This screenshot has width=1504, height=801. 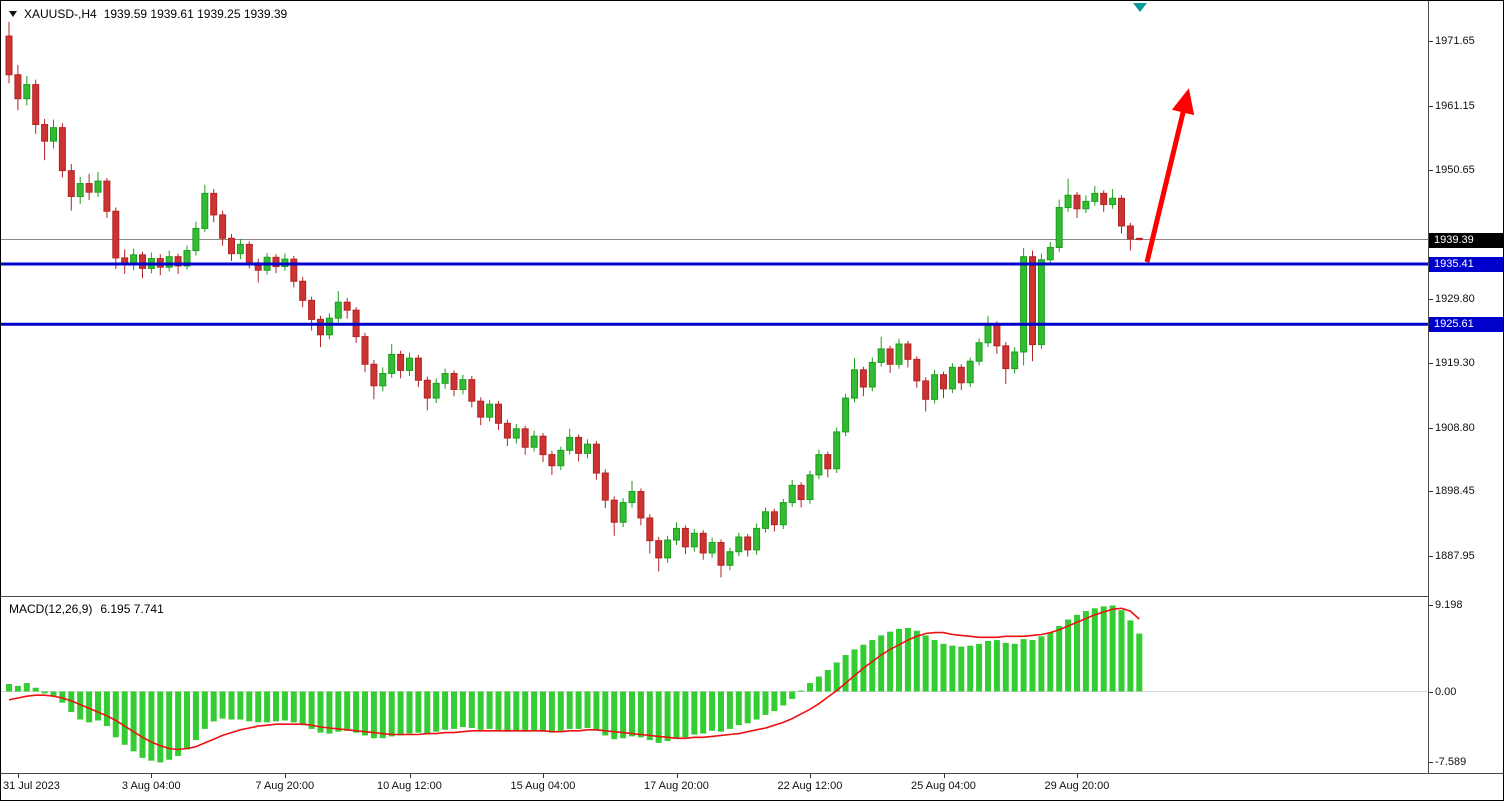 I want to click on trend-arrow, so click(x=1169, y=175).